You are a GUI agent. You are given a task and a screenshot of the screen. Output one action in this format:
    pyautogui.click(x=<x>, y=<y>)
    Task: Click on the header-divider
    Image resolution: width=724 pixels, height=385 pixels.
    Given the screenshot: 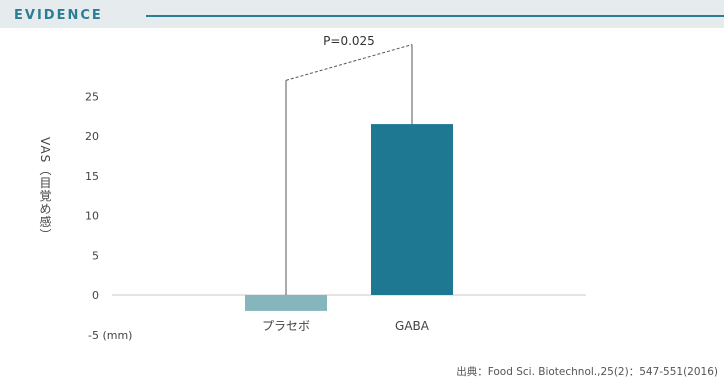 What is the action you would take?
    pyautogui.click(x=435, y=16)
    